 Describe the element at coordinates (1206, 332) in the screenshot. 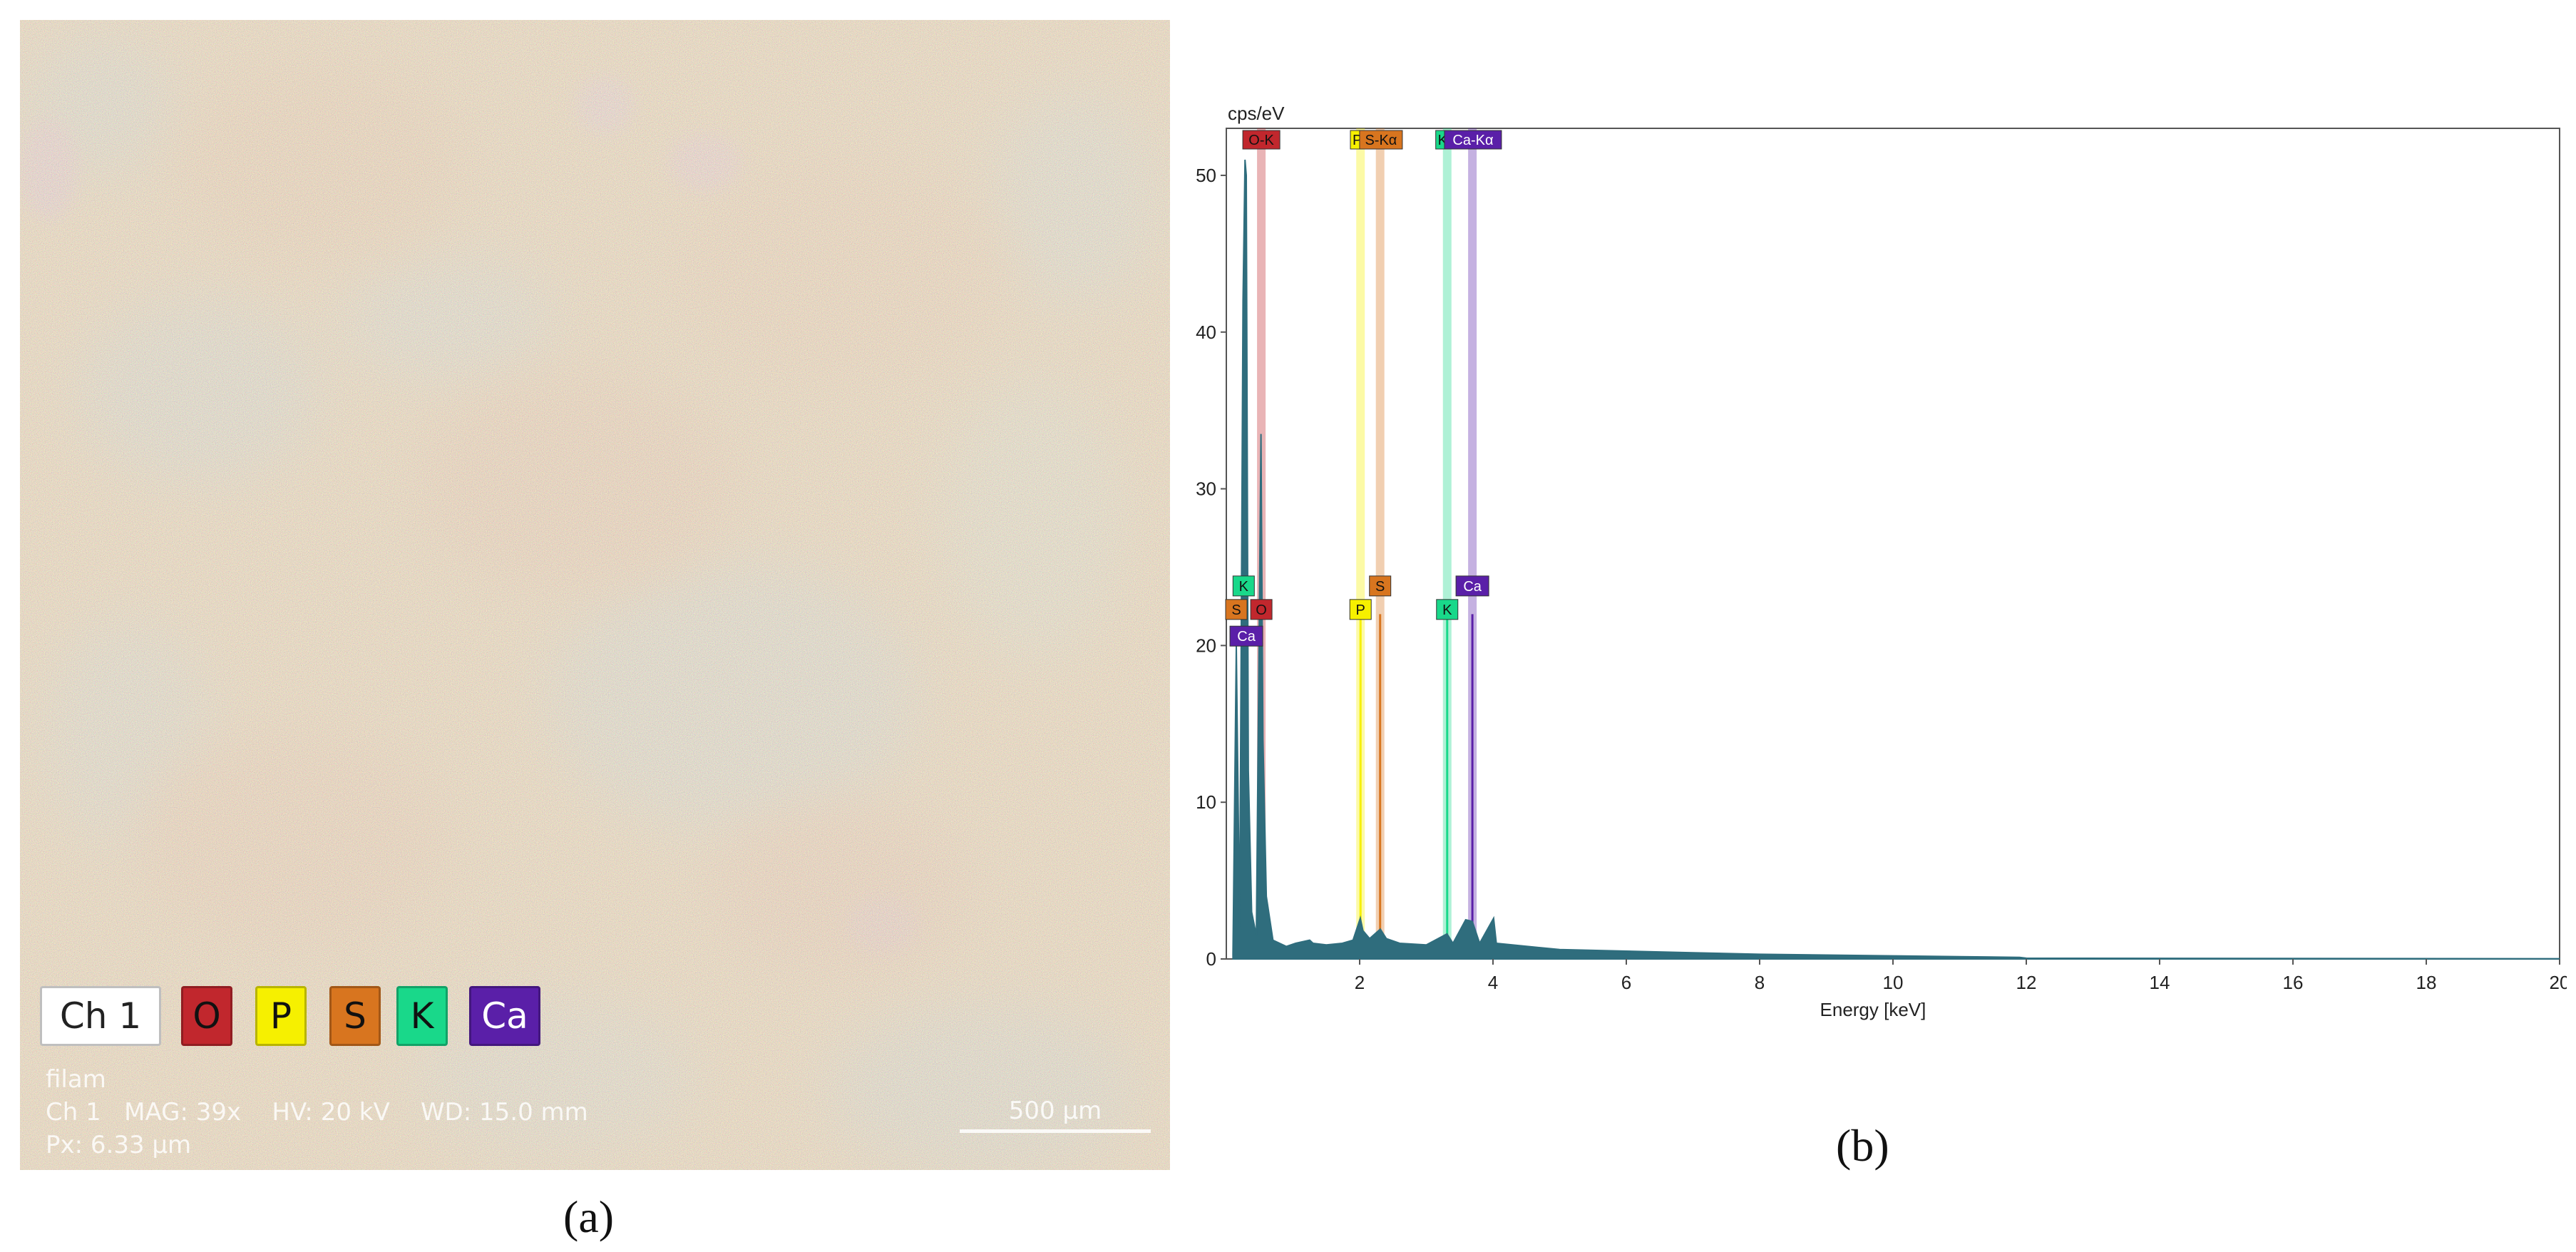

I see `y-tick-label: 40` at that location.